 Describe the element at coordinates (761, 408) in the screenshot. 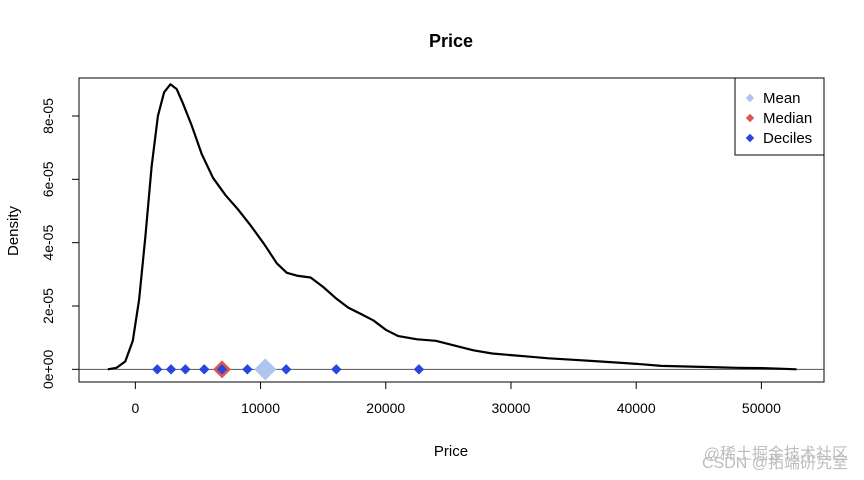

I see `x-tick-label: 50000` at that location.